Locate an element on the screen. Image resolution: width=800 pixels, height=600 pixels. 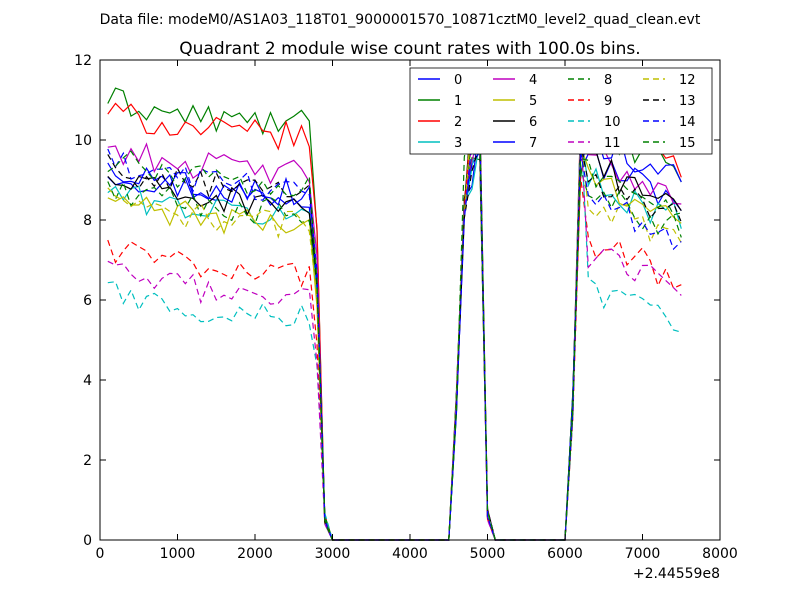
x-tick-label: 1000 is located at coordinates (178, 554).